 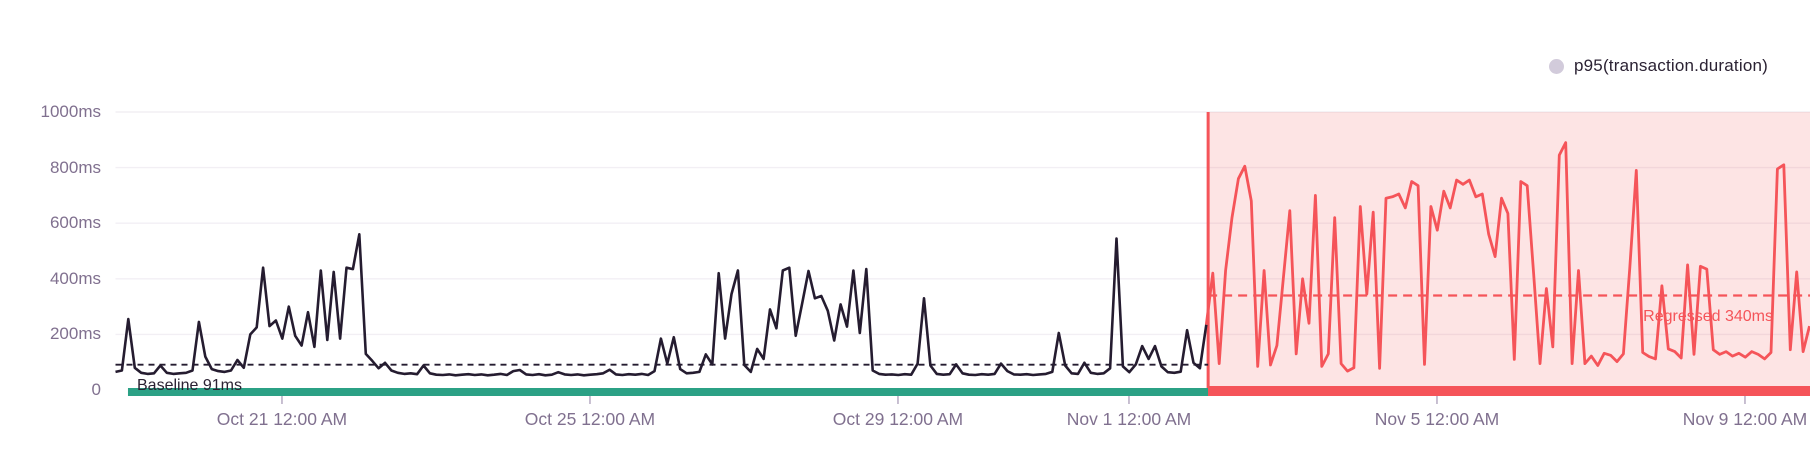 What do you see at coordinates (75, 223) in the screenshot?
I see `y-axis-label-600ms: 600ms` at bounding box center [75, 223].